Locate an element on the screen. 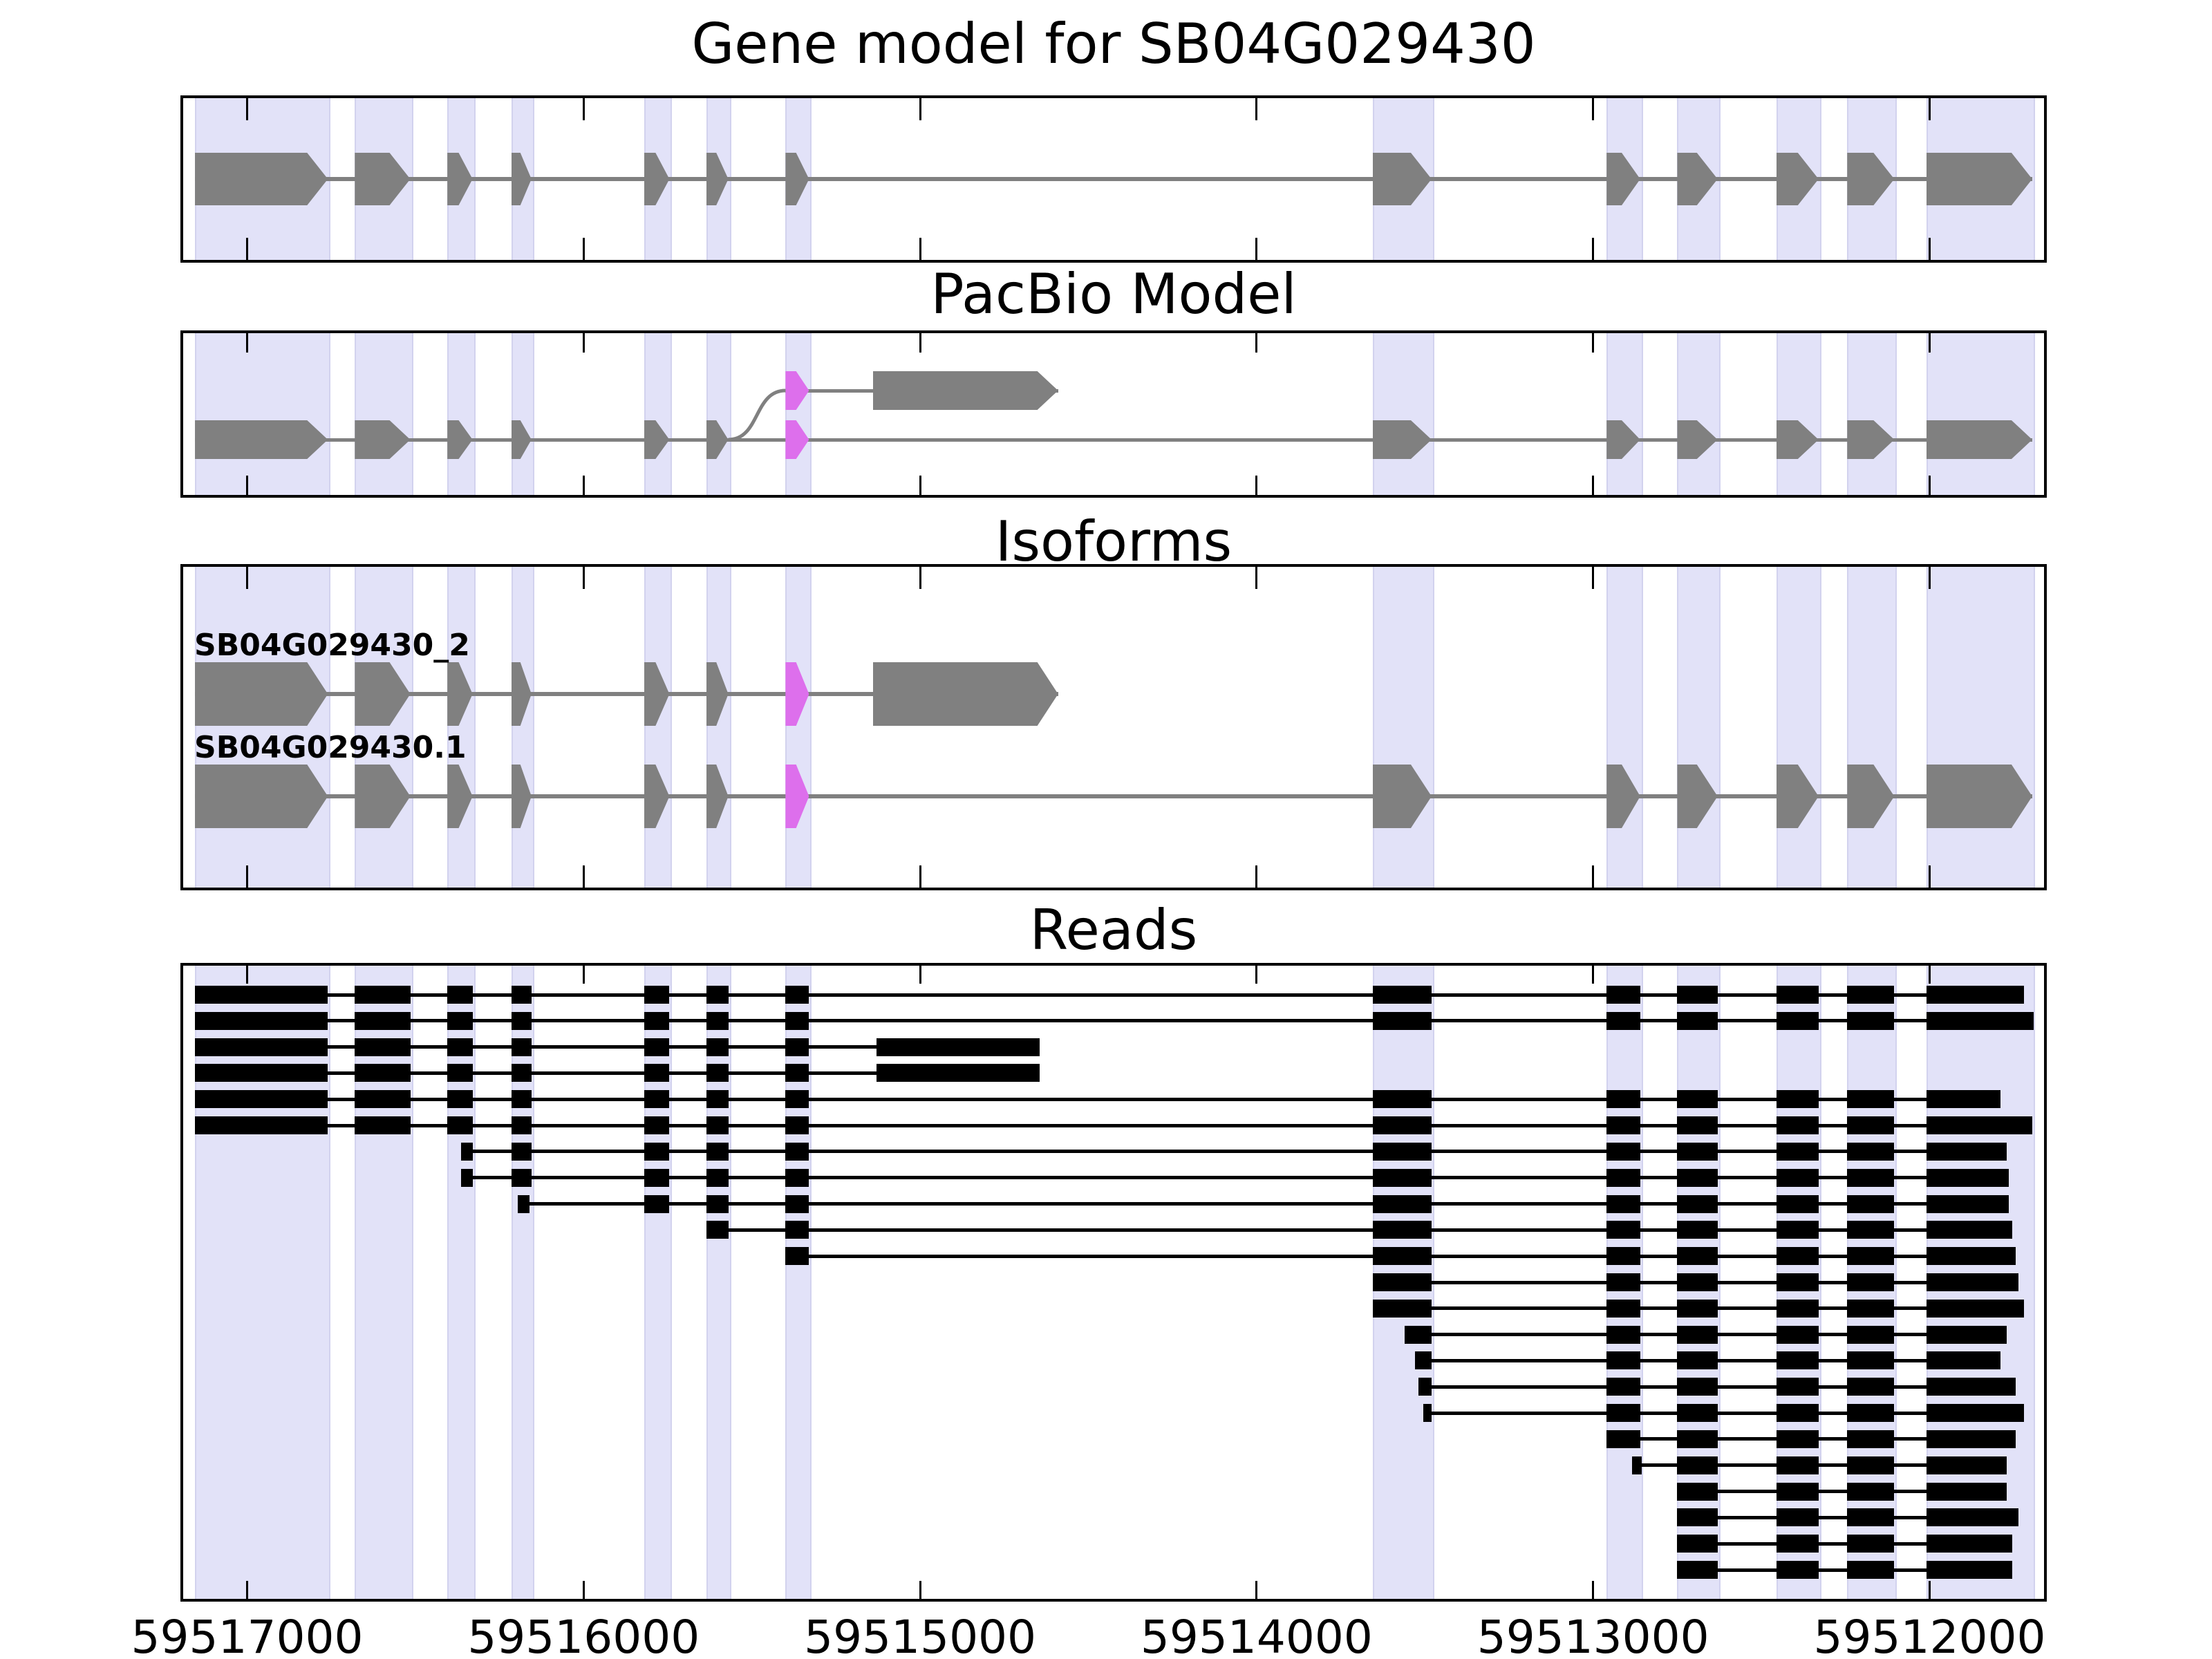 Image resolution: width=2212 pixels, height=1659 pixels. pacbio-tracks is located at coordinates (1113, 414).